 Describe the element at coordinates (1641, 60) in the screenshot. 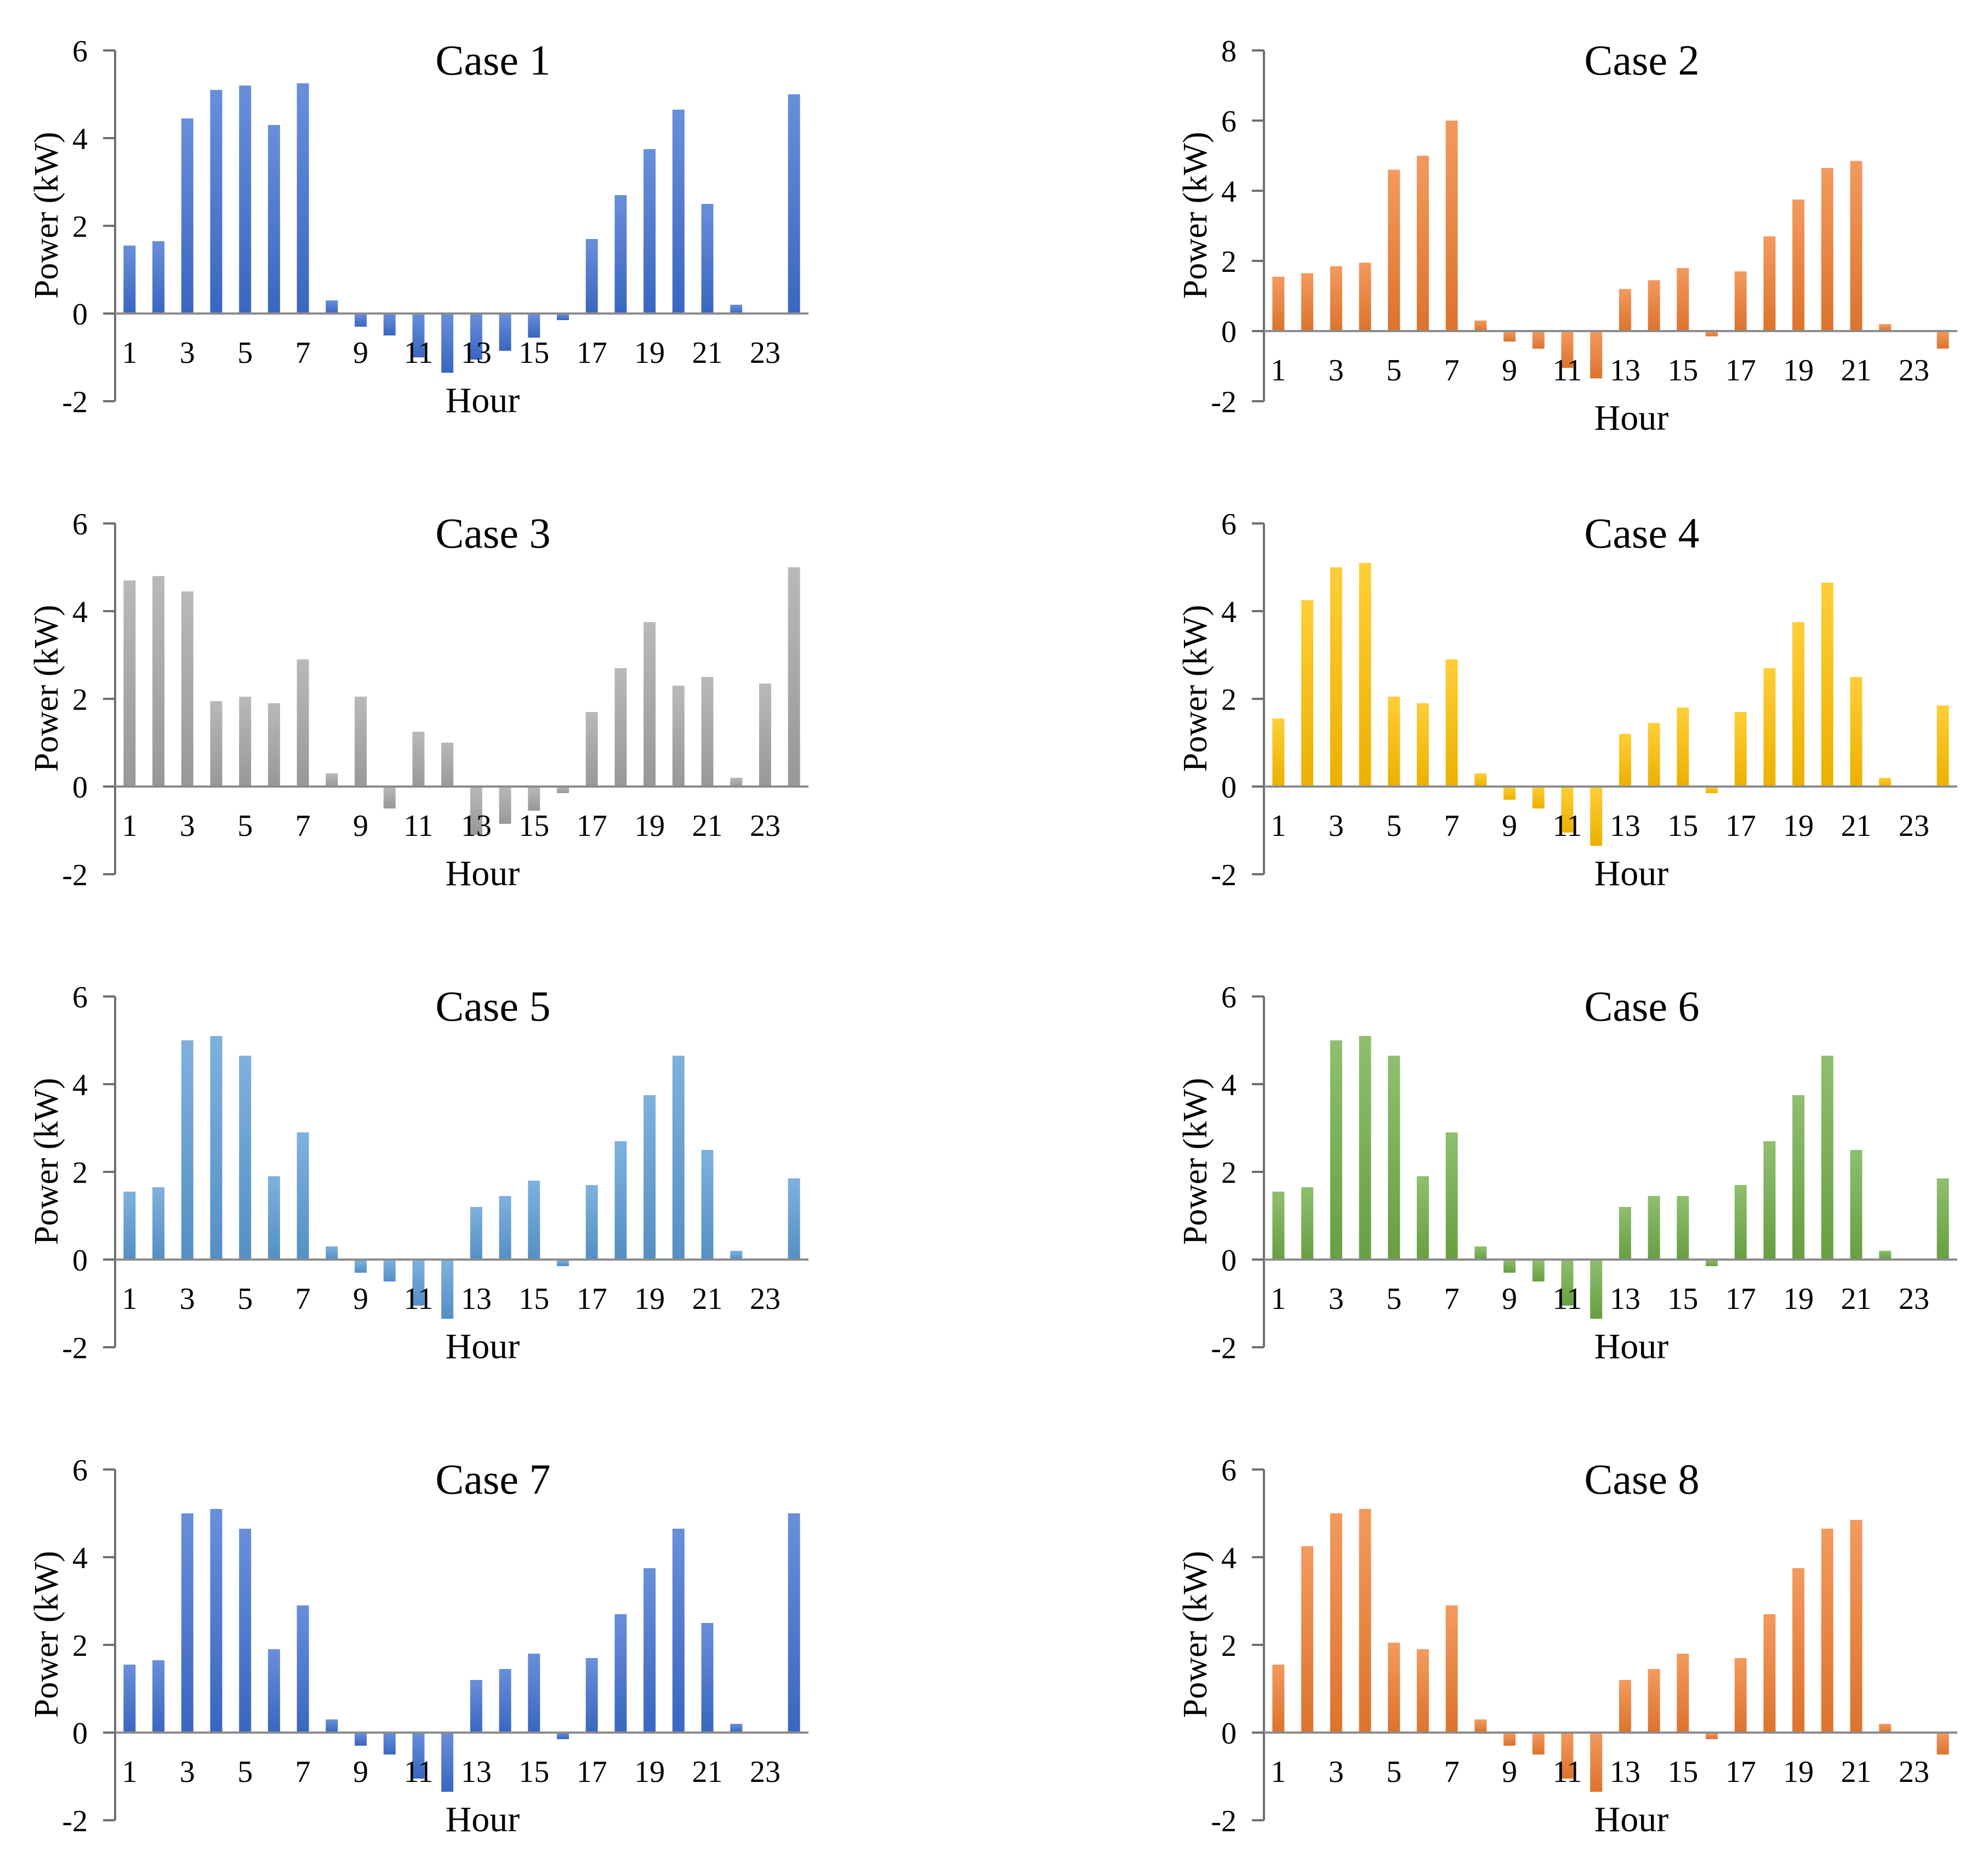

I see `chart-title: Case 2` at that location.